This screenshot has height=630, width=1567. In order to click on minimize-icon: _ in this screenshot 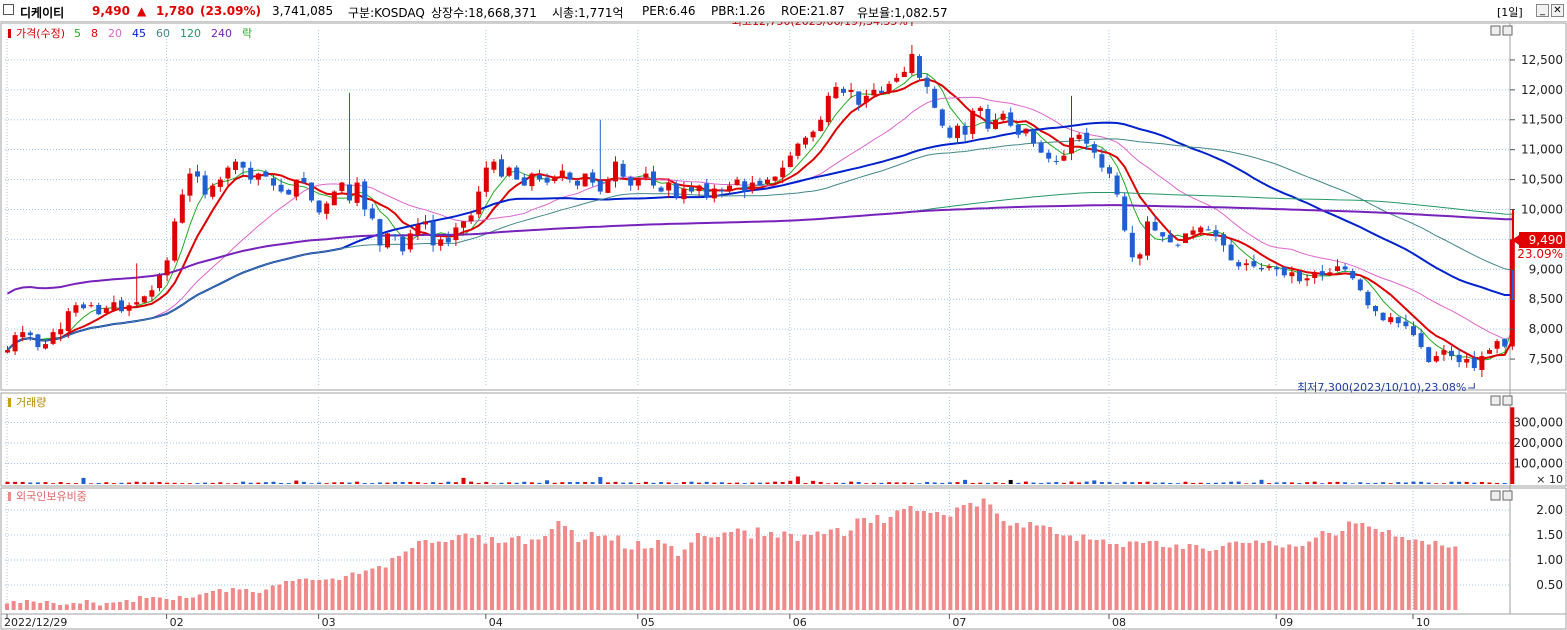, I will do `click(1542, 10)`.